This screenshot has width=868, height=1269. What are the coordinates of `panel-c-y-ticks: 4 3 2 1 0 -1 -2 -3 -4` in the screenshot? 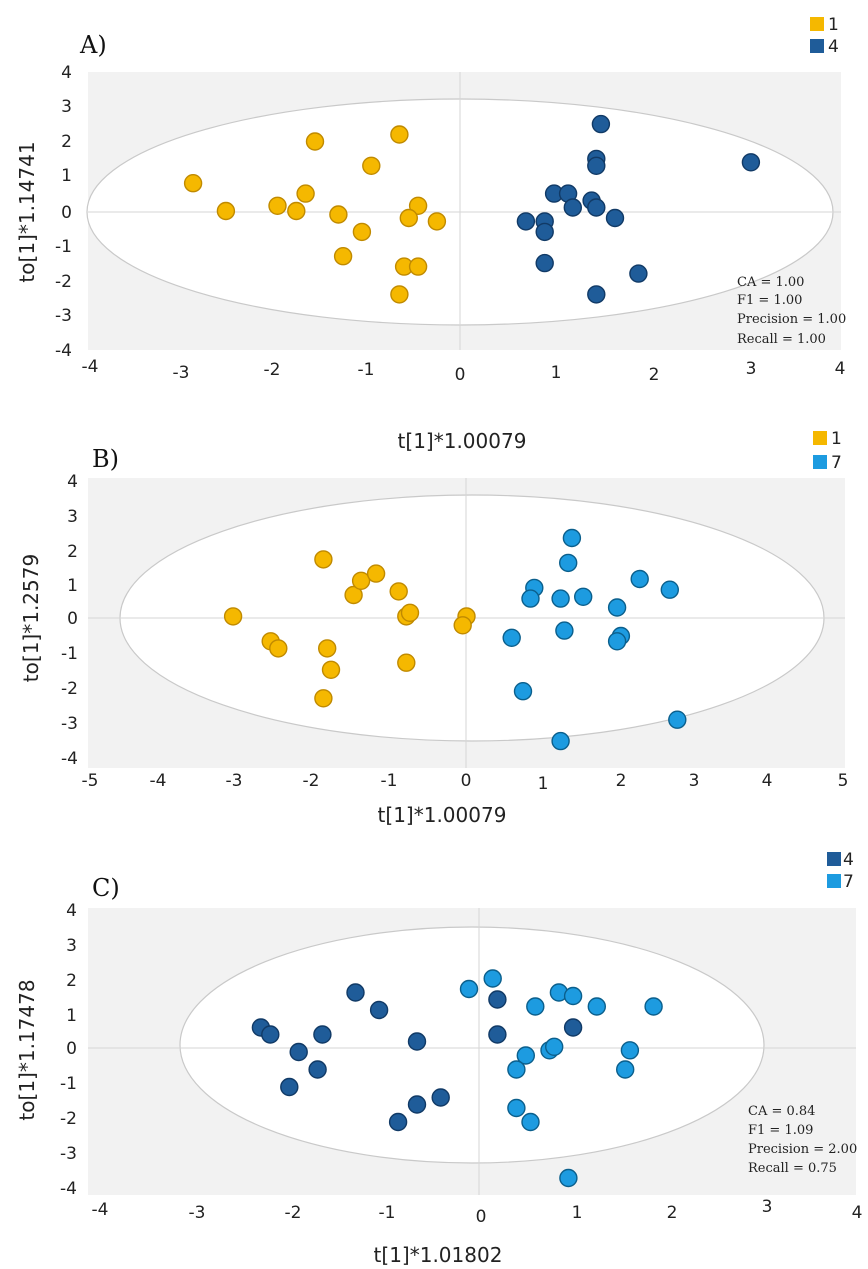 It's located at (68, 1050).